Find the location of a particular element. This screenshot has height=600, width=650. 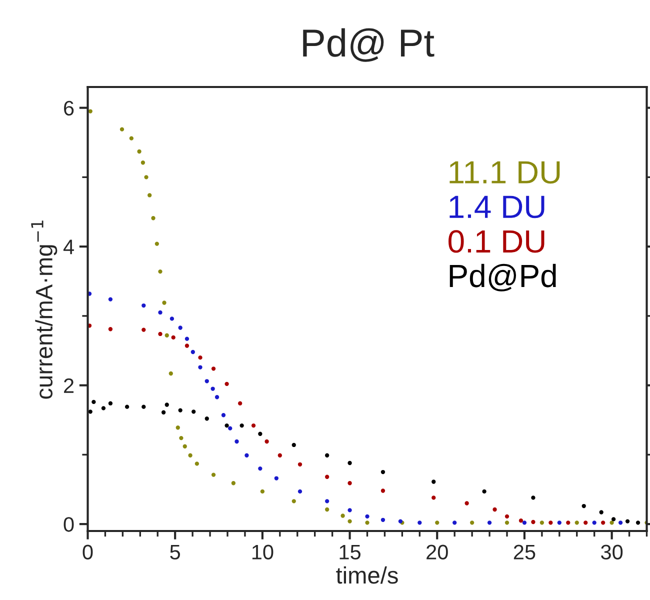

x-tick-label: 5 is located at coordinates (175, 552).